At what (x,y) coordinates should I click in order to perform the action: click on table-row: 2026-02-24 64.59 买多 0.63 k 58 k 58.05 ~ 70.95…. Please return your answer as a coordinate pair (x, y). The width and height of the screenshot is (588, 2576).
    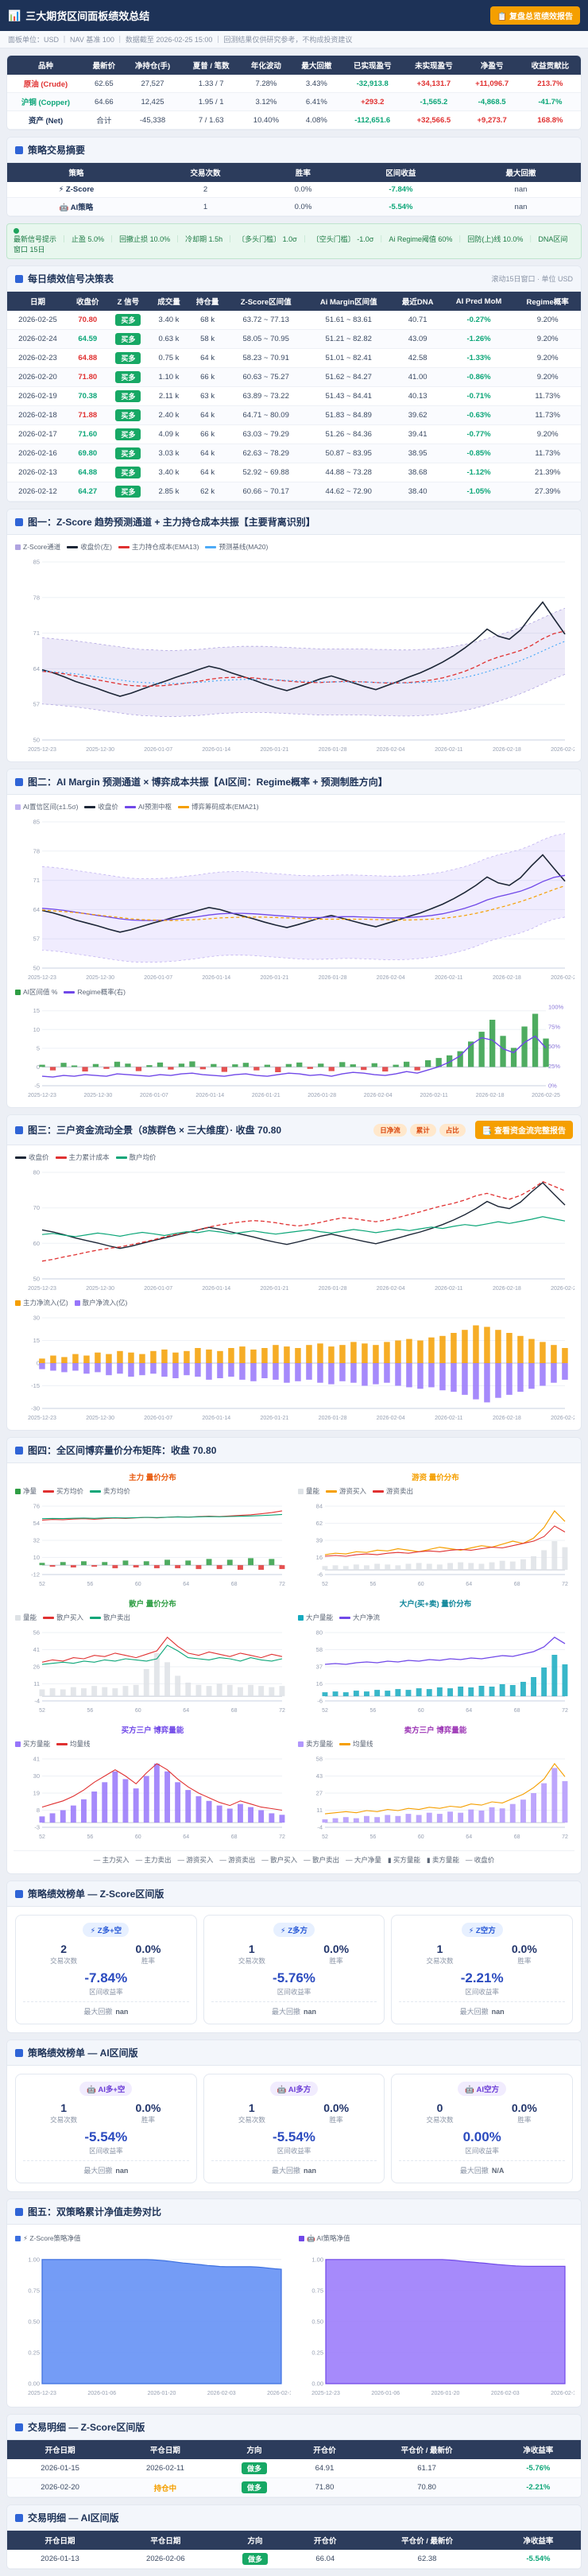
    Looking at the image, I should click on (294, 339).